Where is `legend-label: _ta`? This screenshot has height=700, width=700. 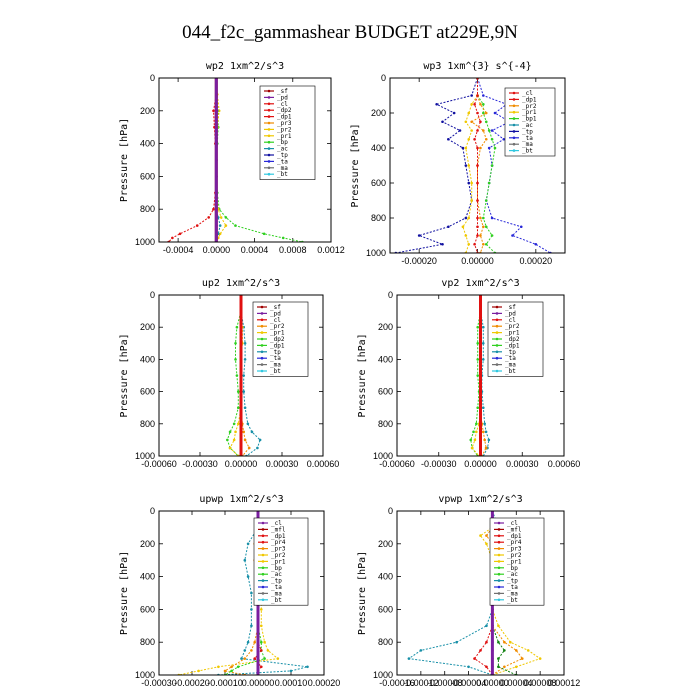 legend-label: _ta is located at coordinates (510, 358).